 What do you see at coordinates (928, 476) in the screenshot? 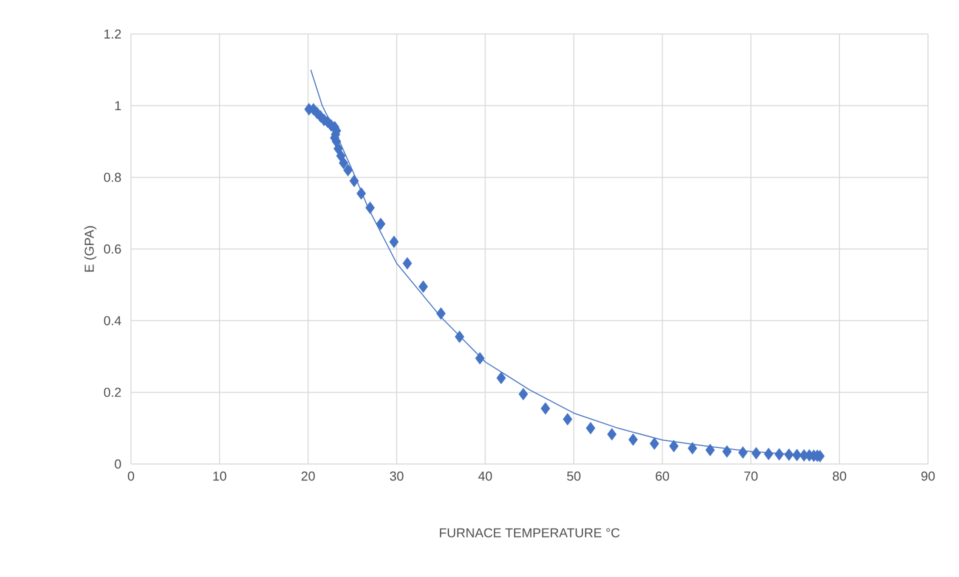
I see `x-tick-label: 90` at bounding box center [928, 476].